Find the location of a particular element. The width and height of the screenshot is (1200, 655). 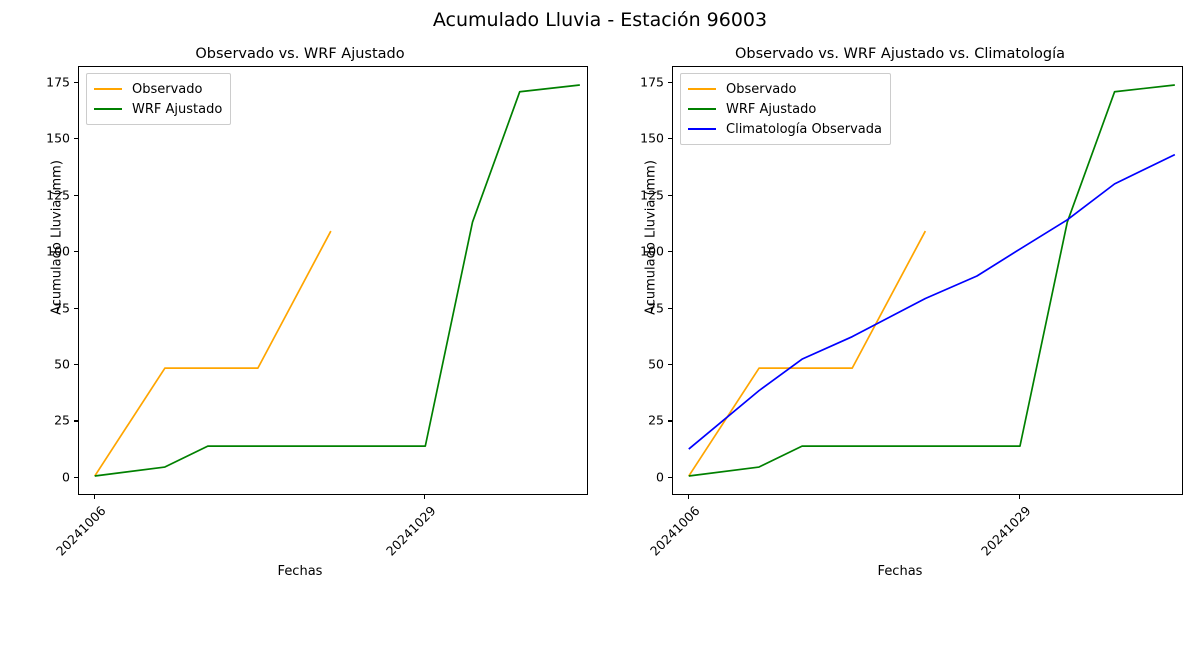

legend-item: Climatología Observada is located at coordinates (785, 129).